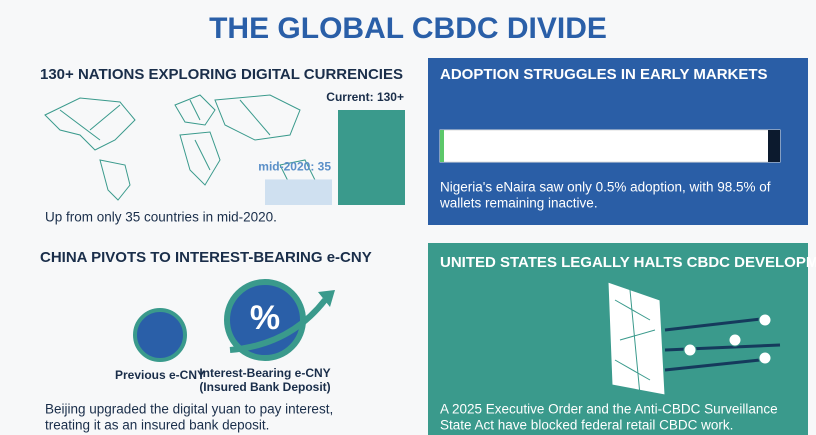 This screenshot has height=435, width=816. I want to click on icon-label: (Insured Bank Deposit), so click(264, 387).